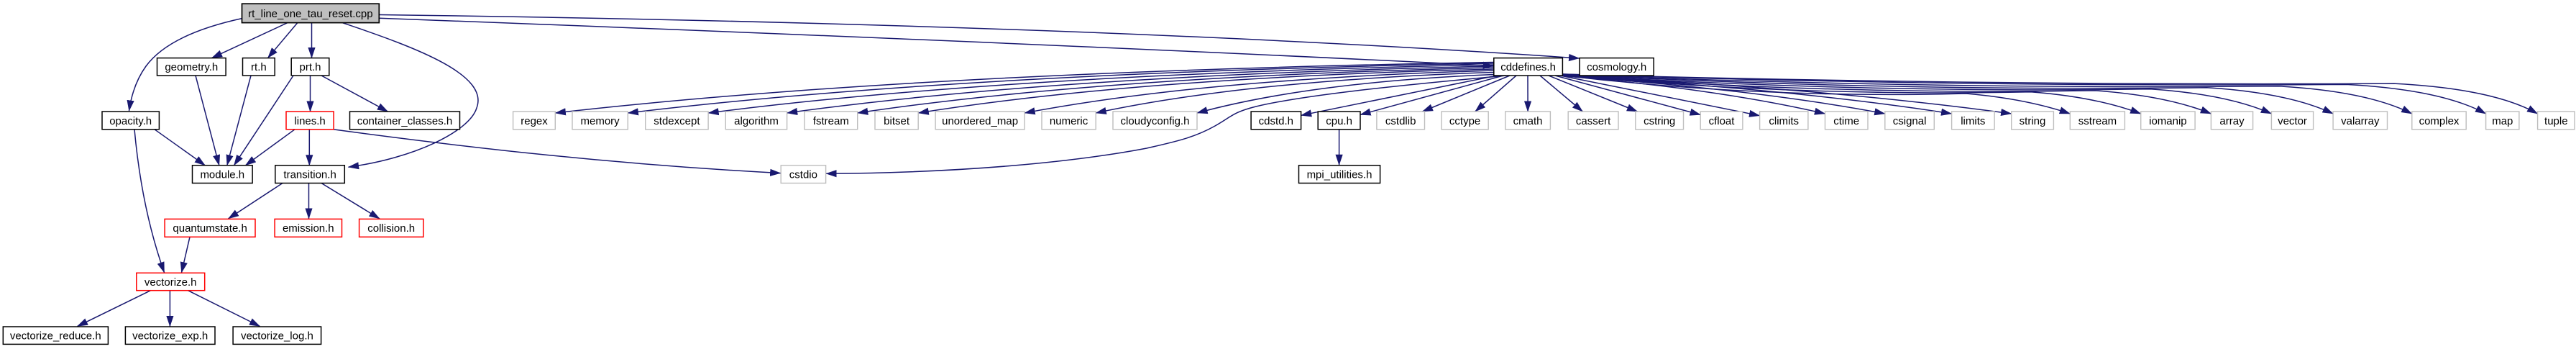 The height and width of the screenshot is (349, 2576). I want to click on svg-text: array, so click(2232, 121).